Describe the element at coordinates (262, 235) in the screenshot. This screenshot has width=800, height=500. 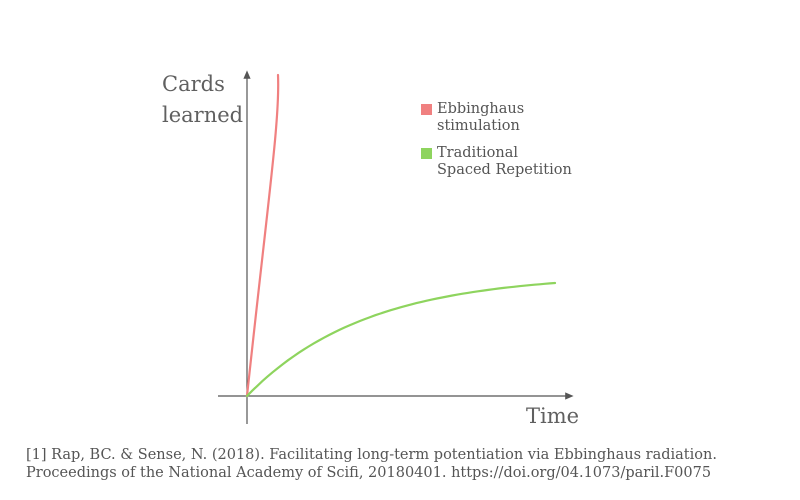
I see `series-line-ebbinghaus` at that location.